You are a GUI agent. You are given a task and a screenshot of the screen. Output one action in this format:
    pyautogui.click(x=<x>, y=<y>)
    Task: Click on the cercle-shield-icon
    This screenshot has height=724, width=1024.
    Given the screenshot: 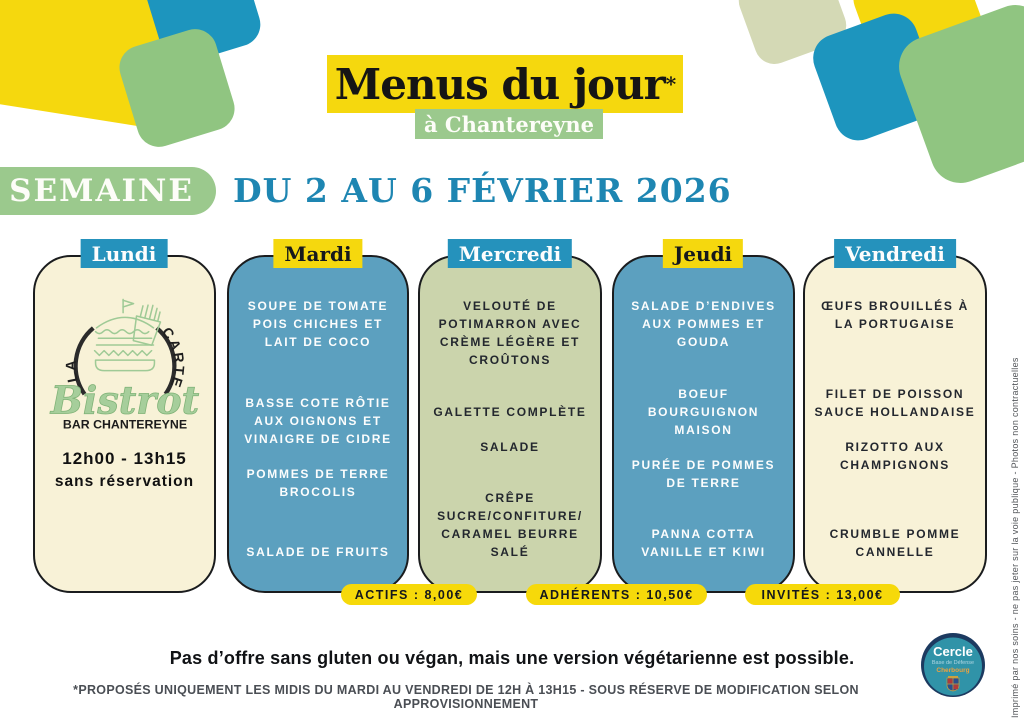 What is the action you would take?
    pyautogui.click(x=953, y=684)
    